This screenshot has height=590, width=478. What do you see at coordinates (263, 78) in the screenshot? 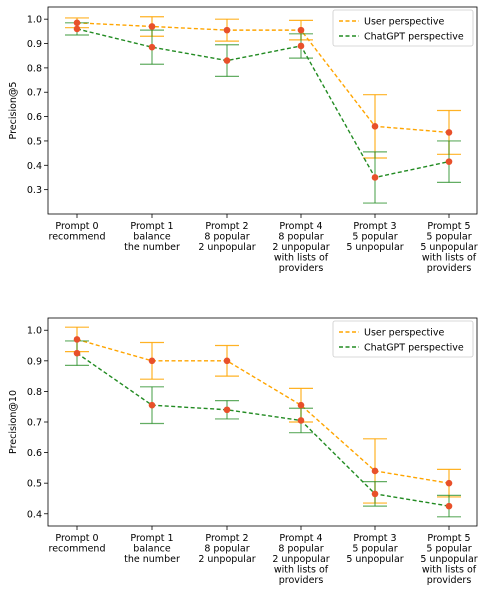
I see `series-line-user` at bounding box center [263, 78].